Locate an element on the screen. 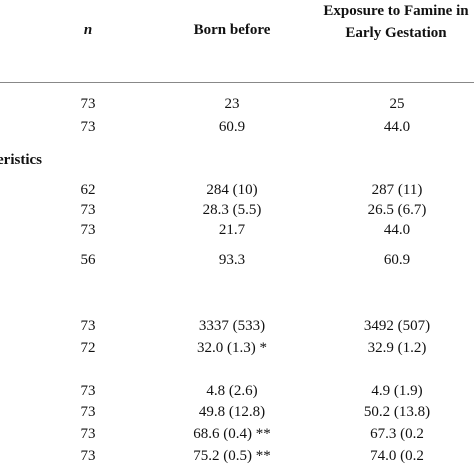  header-born-before: Born before is located at coordinates (232, 30).